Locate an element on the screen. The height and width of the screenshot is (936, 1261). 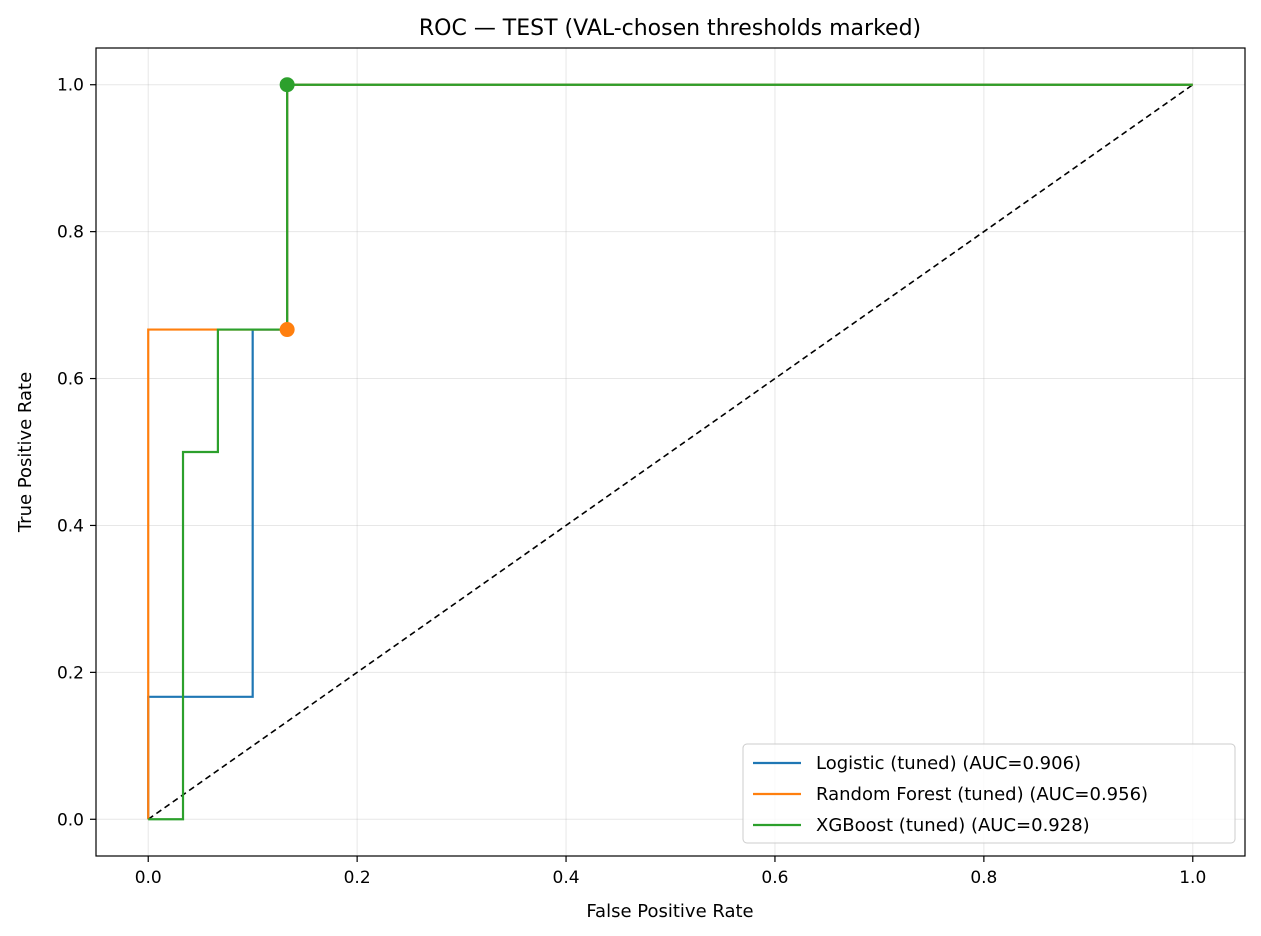
y-tick-label: 0.4 is located at coordinates (70, 526).